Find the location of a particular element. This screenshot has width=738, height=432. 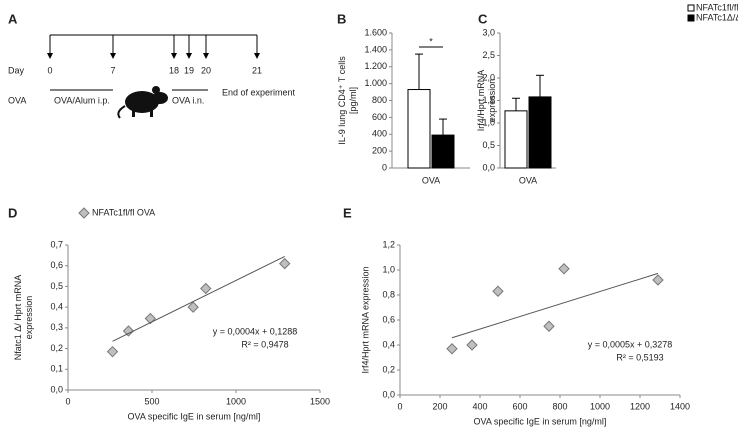

y-tick-label: 800 is located at coordinates (379, 100).